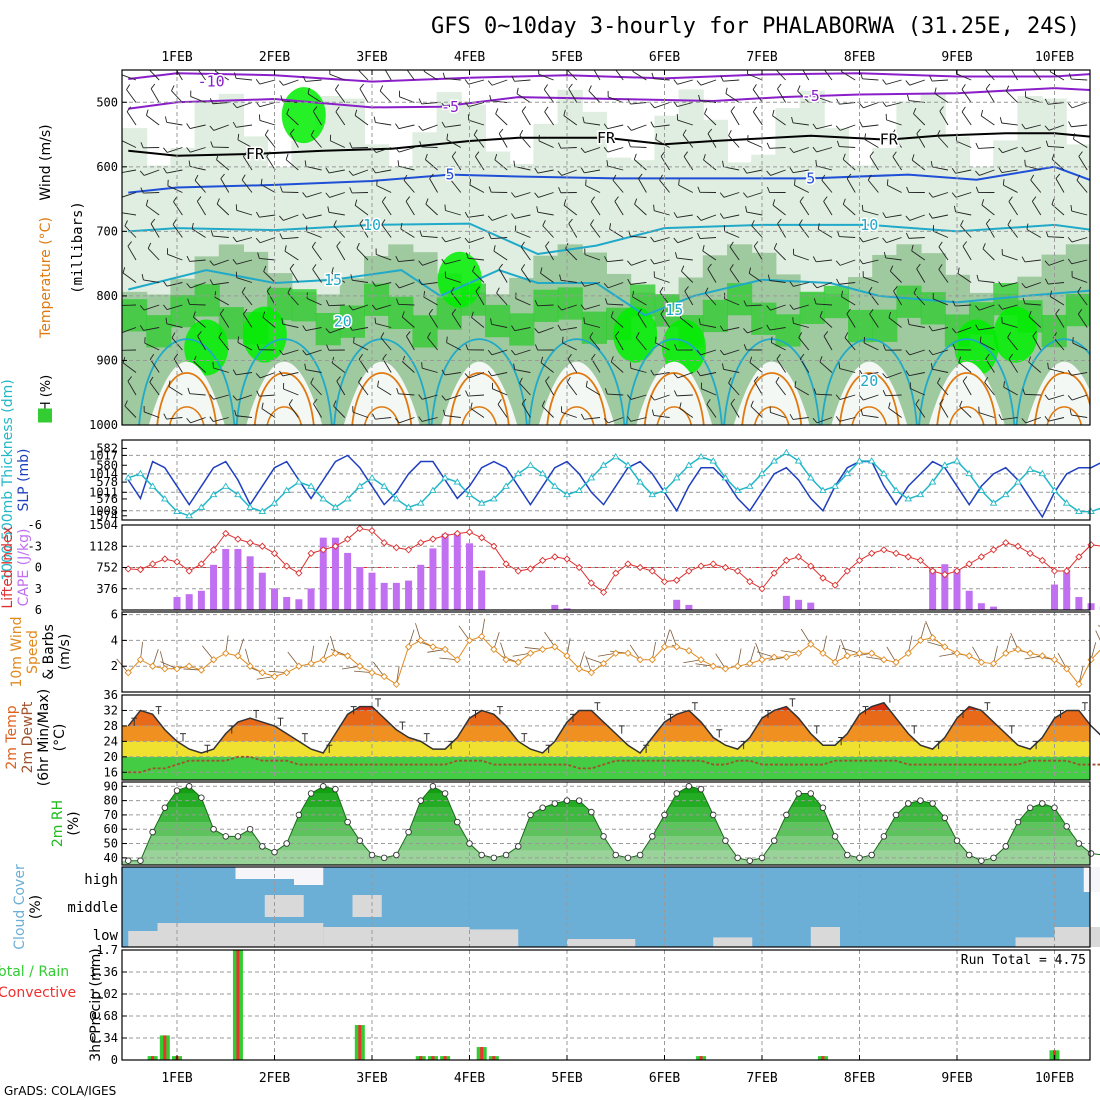 This screenshot has height=1100, width=1100. I want to click on isotherm-dome, so click(577, 381).